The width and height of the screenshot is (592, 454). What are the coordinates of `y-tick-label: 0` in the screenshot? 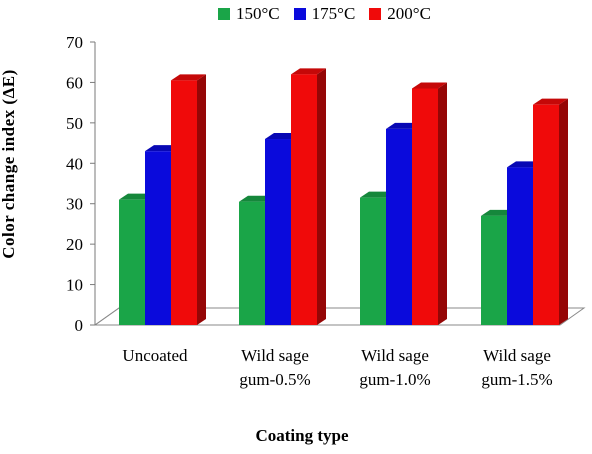 It's located at (79, 325).